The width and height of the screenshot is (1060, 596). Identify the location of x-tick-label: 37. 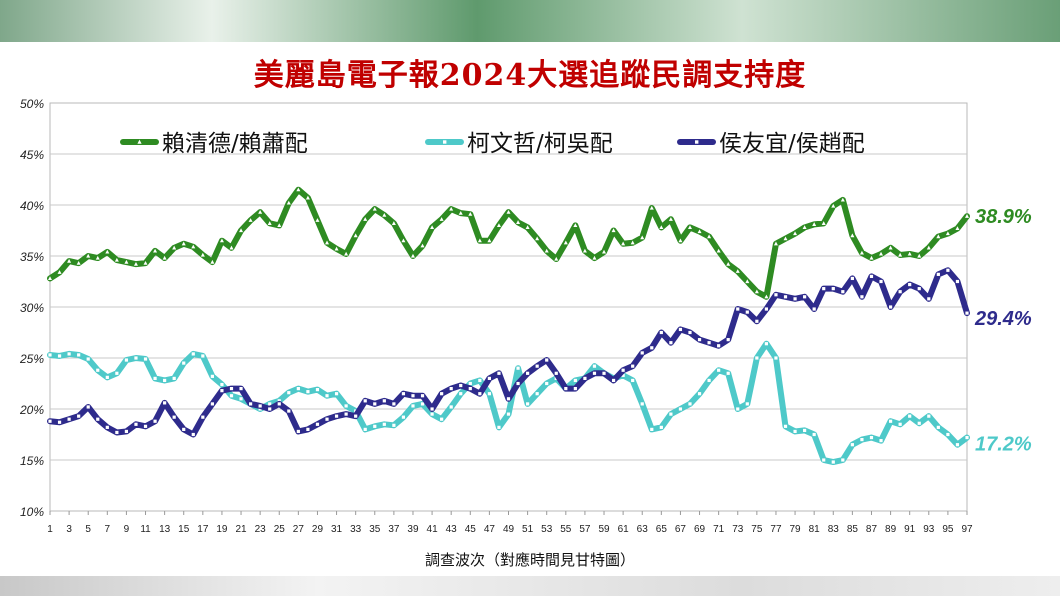
(394, 529).